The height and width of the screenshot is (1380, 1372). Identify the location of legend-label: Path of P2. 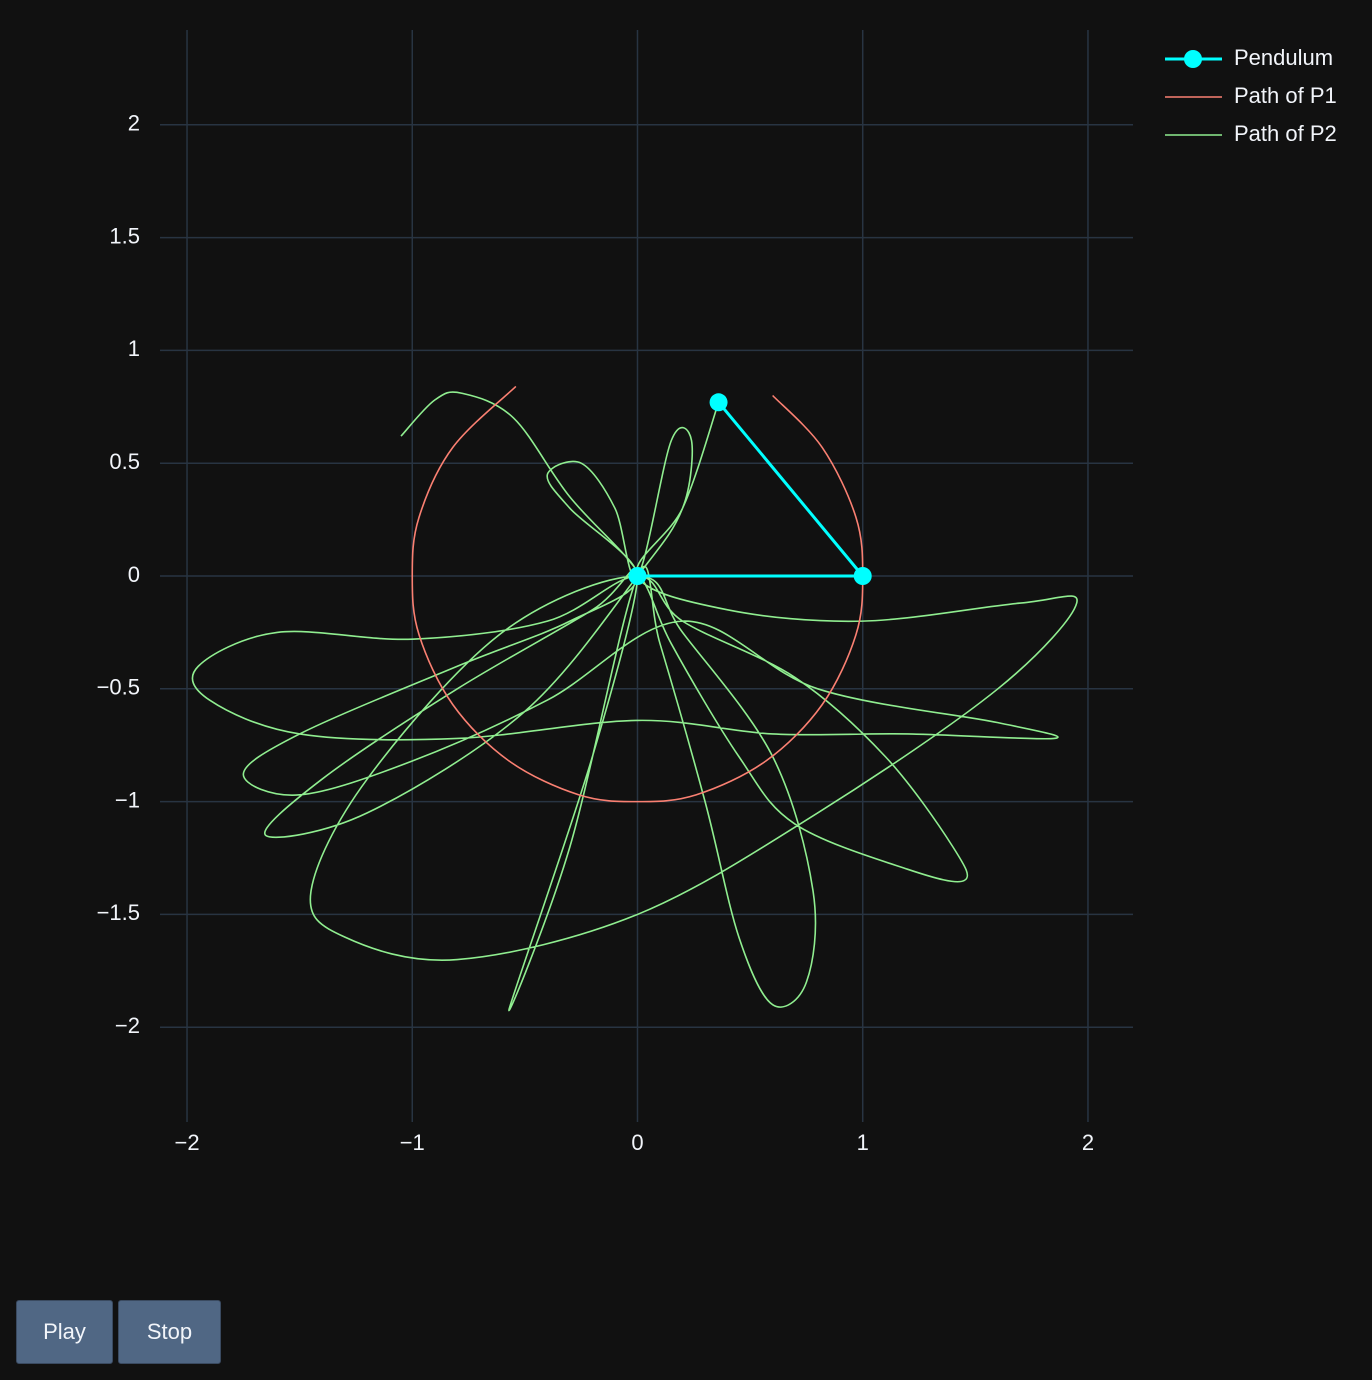
(1285, 133).